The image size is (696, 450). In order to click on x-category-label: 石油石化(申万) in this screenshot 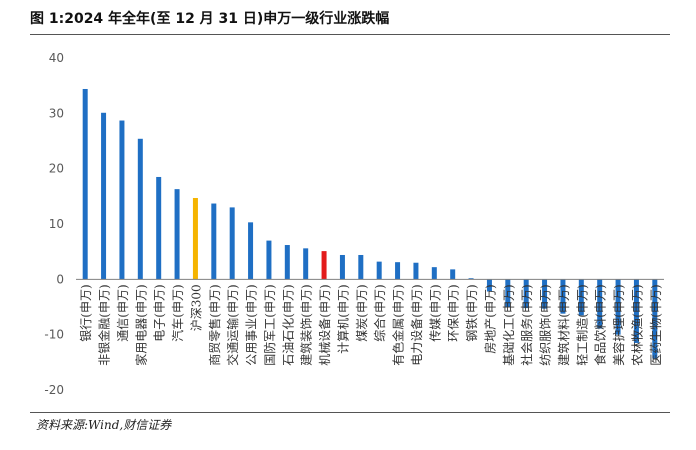, I will do `click(288, 324)`.